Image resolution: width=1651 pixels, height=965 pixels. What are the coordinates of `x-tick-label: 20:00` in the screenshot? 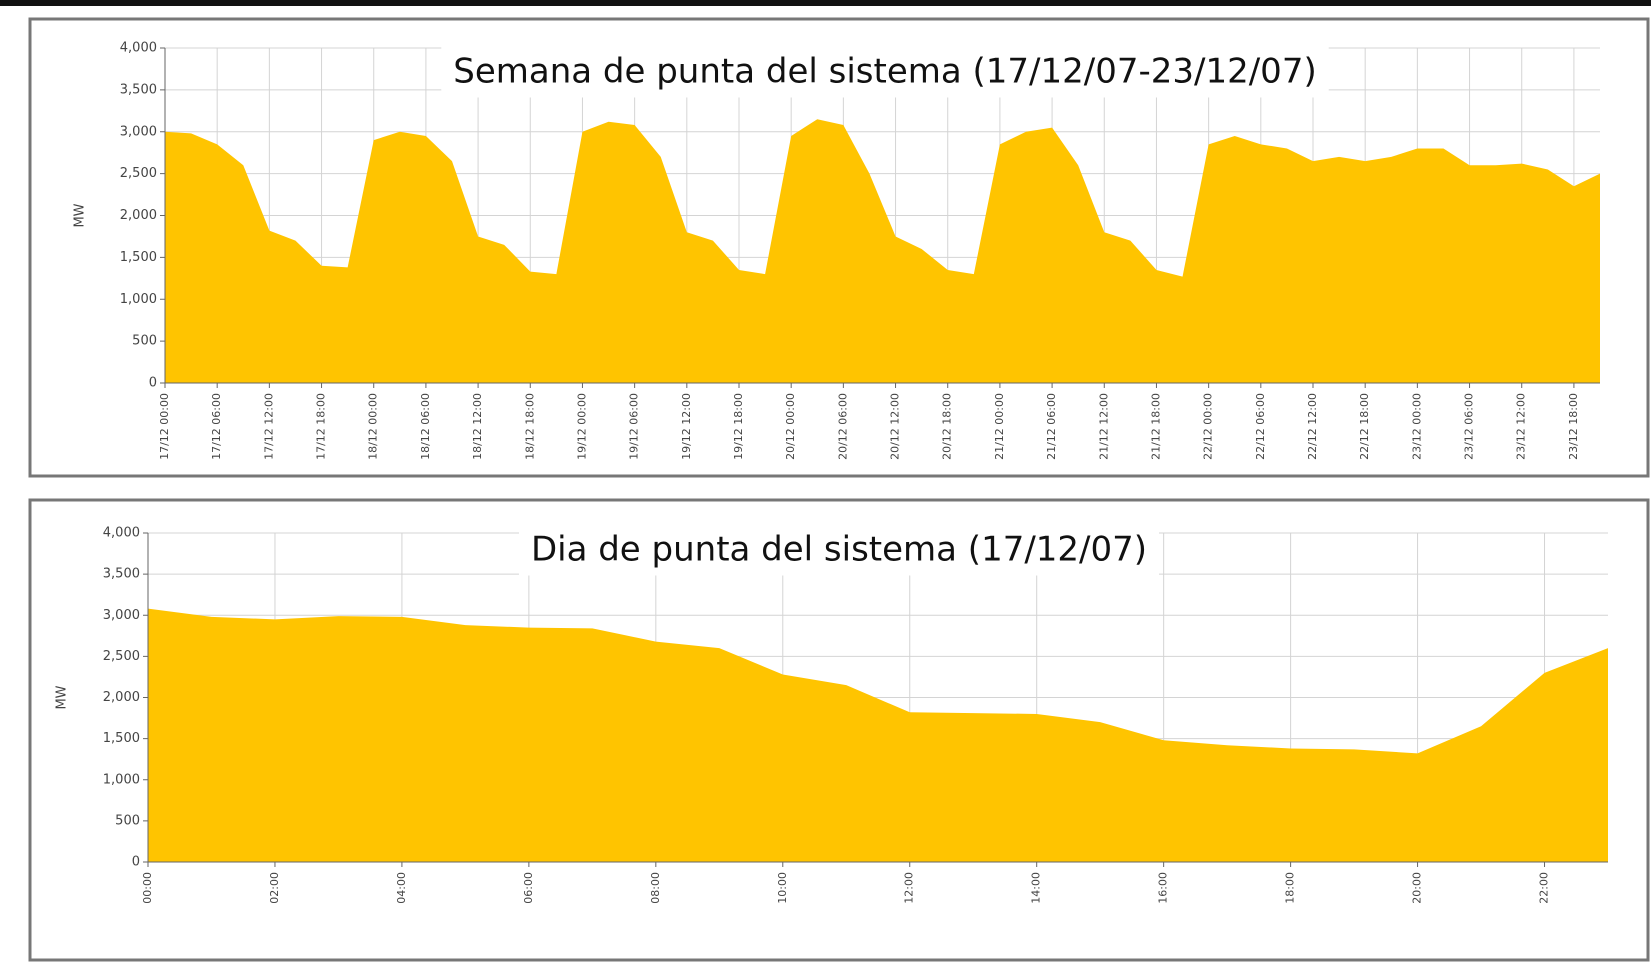 It's located at (1417, 888).